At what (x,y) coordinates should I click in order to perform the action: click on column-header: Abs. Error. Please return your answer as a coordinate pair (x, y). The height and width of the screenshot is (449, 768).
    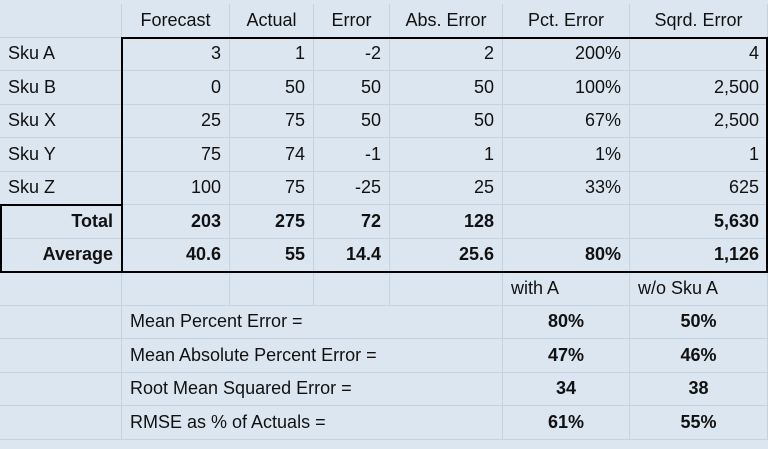
    Looking at the image, I should click on (446, 21).